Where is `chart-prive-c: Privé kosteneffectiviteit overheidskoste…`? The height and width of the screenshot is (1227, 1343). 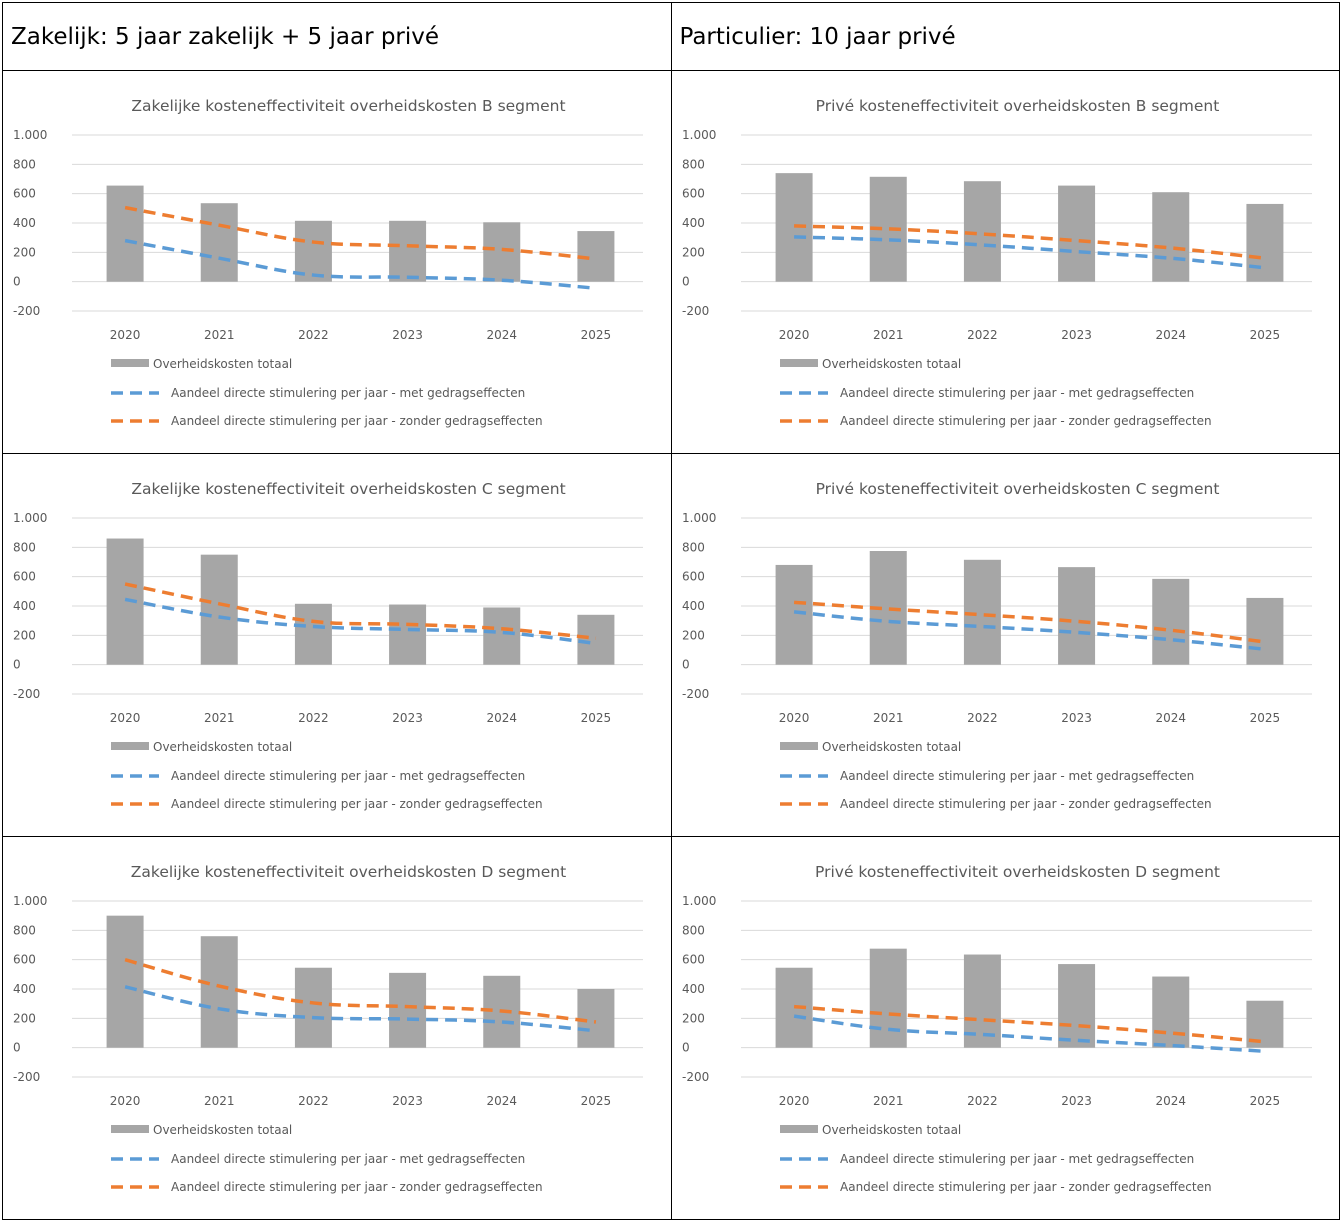
chart-prive-c: Privé kosteneffectiviteit overheidskoste… is located at coordinates (997, 645).